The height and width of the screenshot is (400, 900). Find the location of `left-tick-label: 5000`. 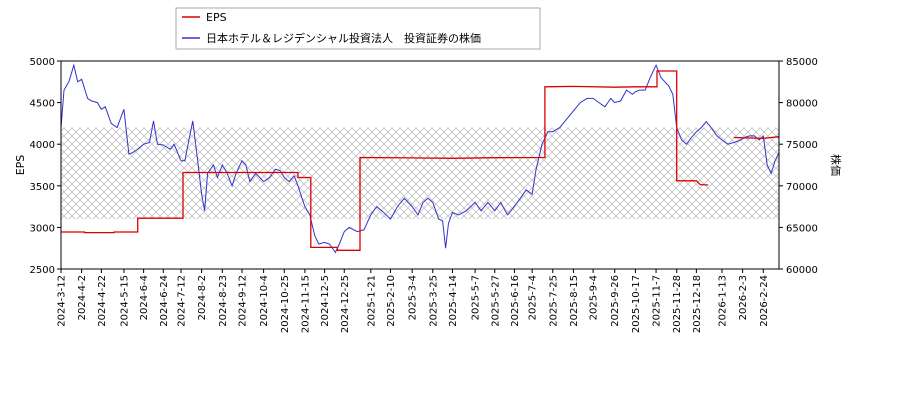

left-tick-label: 5000 is located at coordinates (42, 62).